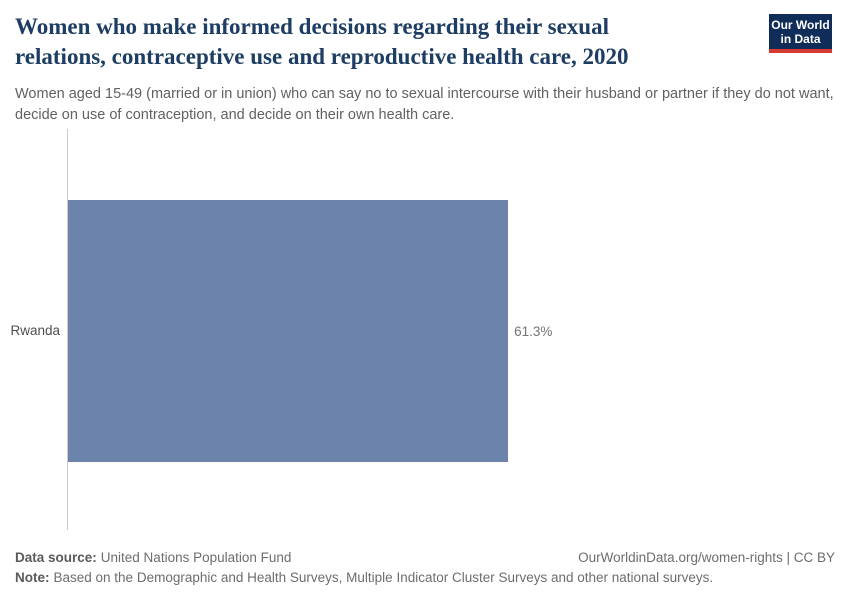 This screenshot has width=850, height=600. I want to click on bar-value-label: 61.3%, so click(533, 331).